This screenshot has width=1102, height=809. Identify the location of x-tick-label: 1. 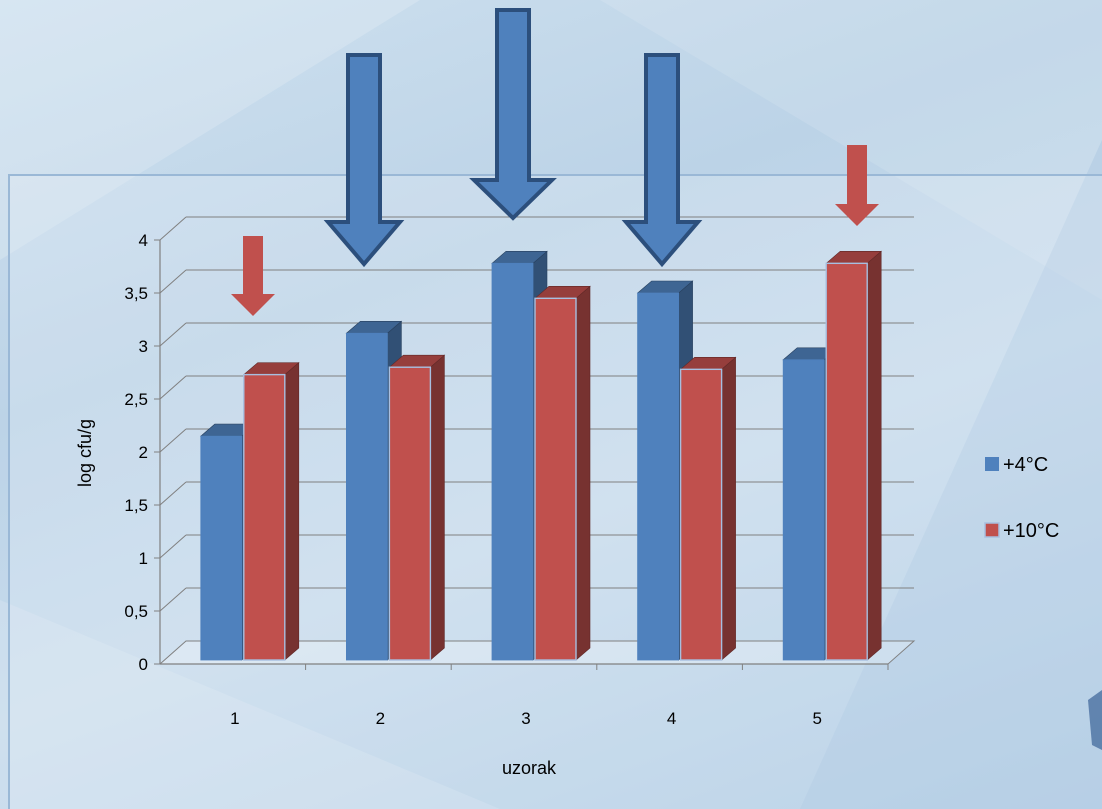
(234, 718).